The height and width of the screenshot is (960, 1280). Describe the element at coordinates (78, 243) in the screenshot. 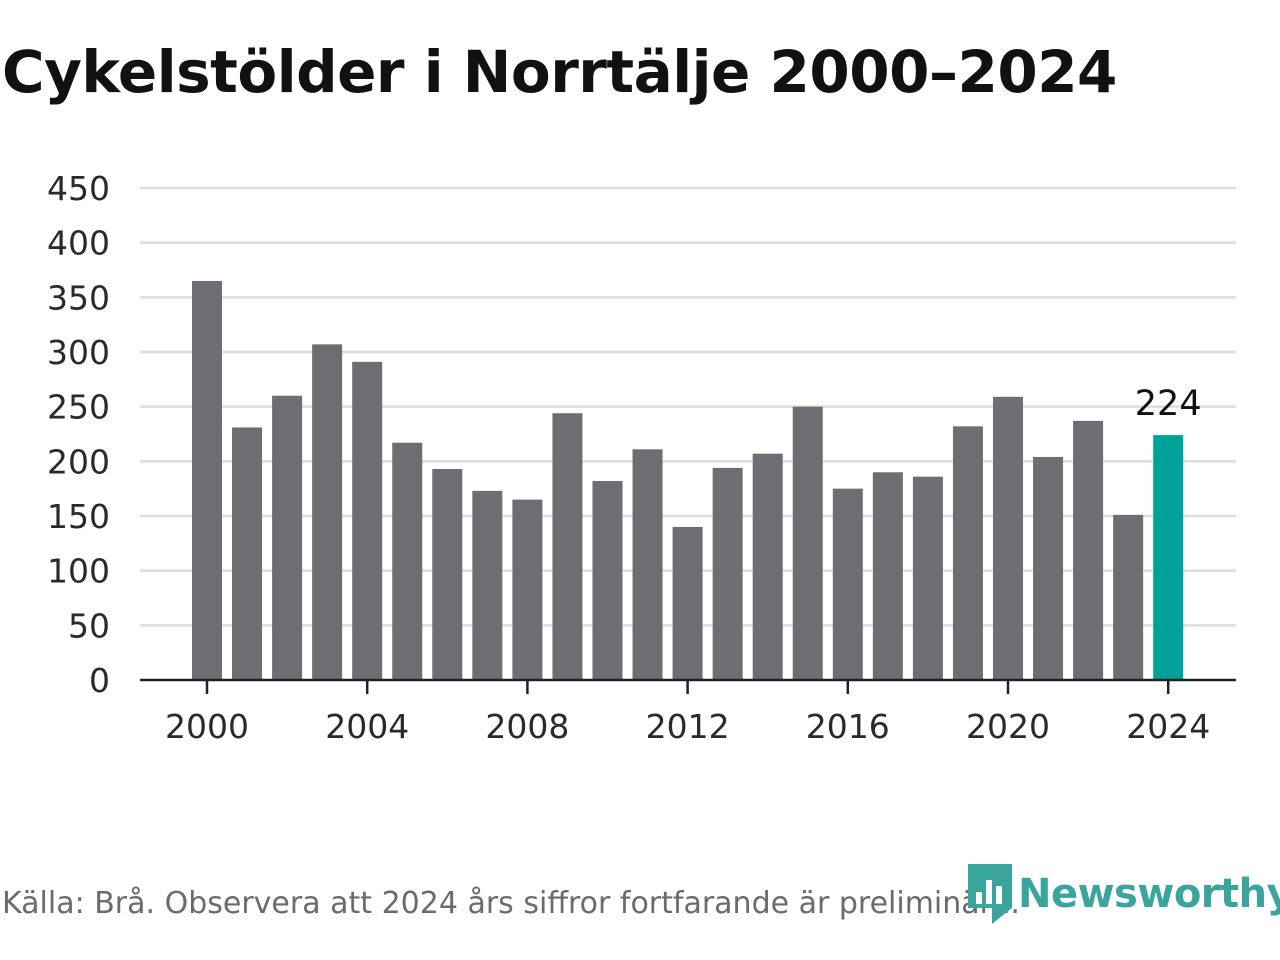

I see `y-tick-label-400: 400` at that location.